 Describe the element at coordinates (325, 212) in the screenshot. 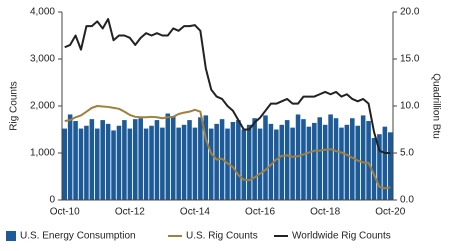

I see `x-tick-label: Oct-18` at that location.